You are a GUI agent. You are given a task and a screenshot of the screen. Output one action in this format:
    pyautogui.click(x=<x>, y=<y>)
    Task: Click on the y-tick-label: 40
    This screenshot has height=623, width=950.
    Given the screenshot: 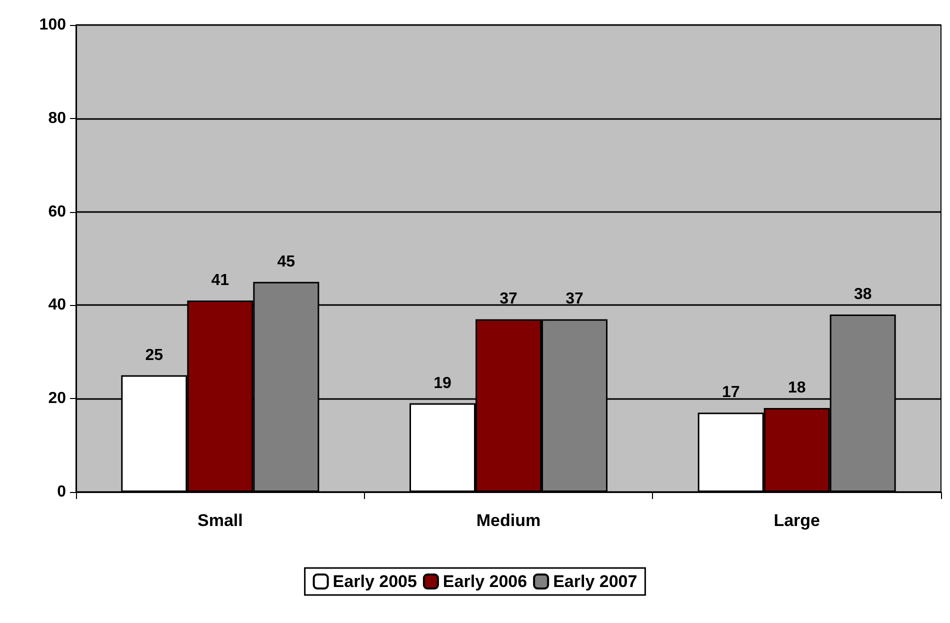 What is the action you would take?
    pyautogui.click(x=57, y=305)
    